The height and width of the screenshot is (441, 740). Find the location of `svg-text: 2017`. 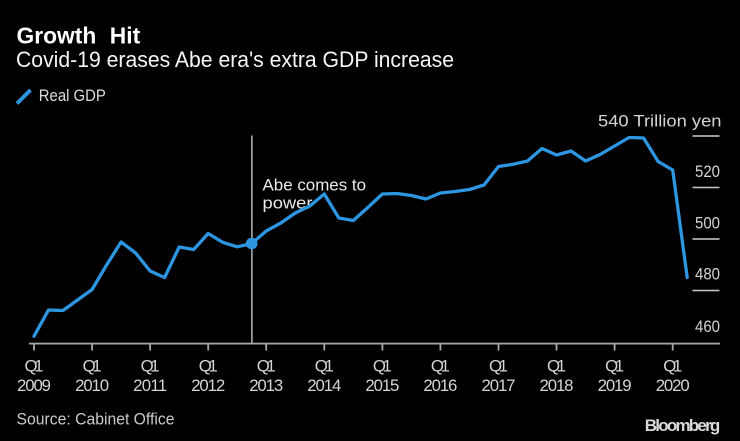

svg-text: 2017 is located at coordinates (499, 385).